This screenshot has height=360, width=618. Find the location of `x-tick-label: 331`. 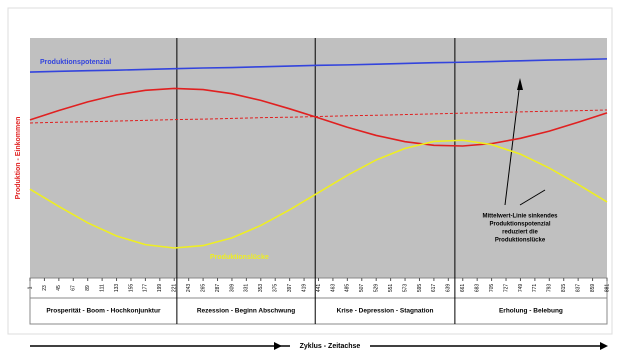

x-tick-label: 331 is located at coordinates (247, 288).